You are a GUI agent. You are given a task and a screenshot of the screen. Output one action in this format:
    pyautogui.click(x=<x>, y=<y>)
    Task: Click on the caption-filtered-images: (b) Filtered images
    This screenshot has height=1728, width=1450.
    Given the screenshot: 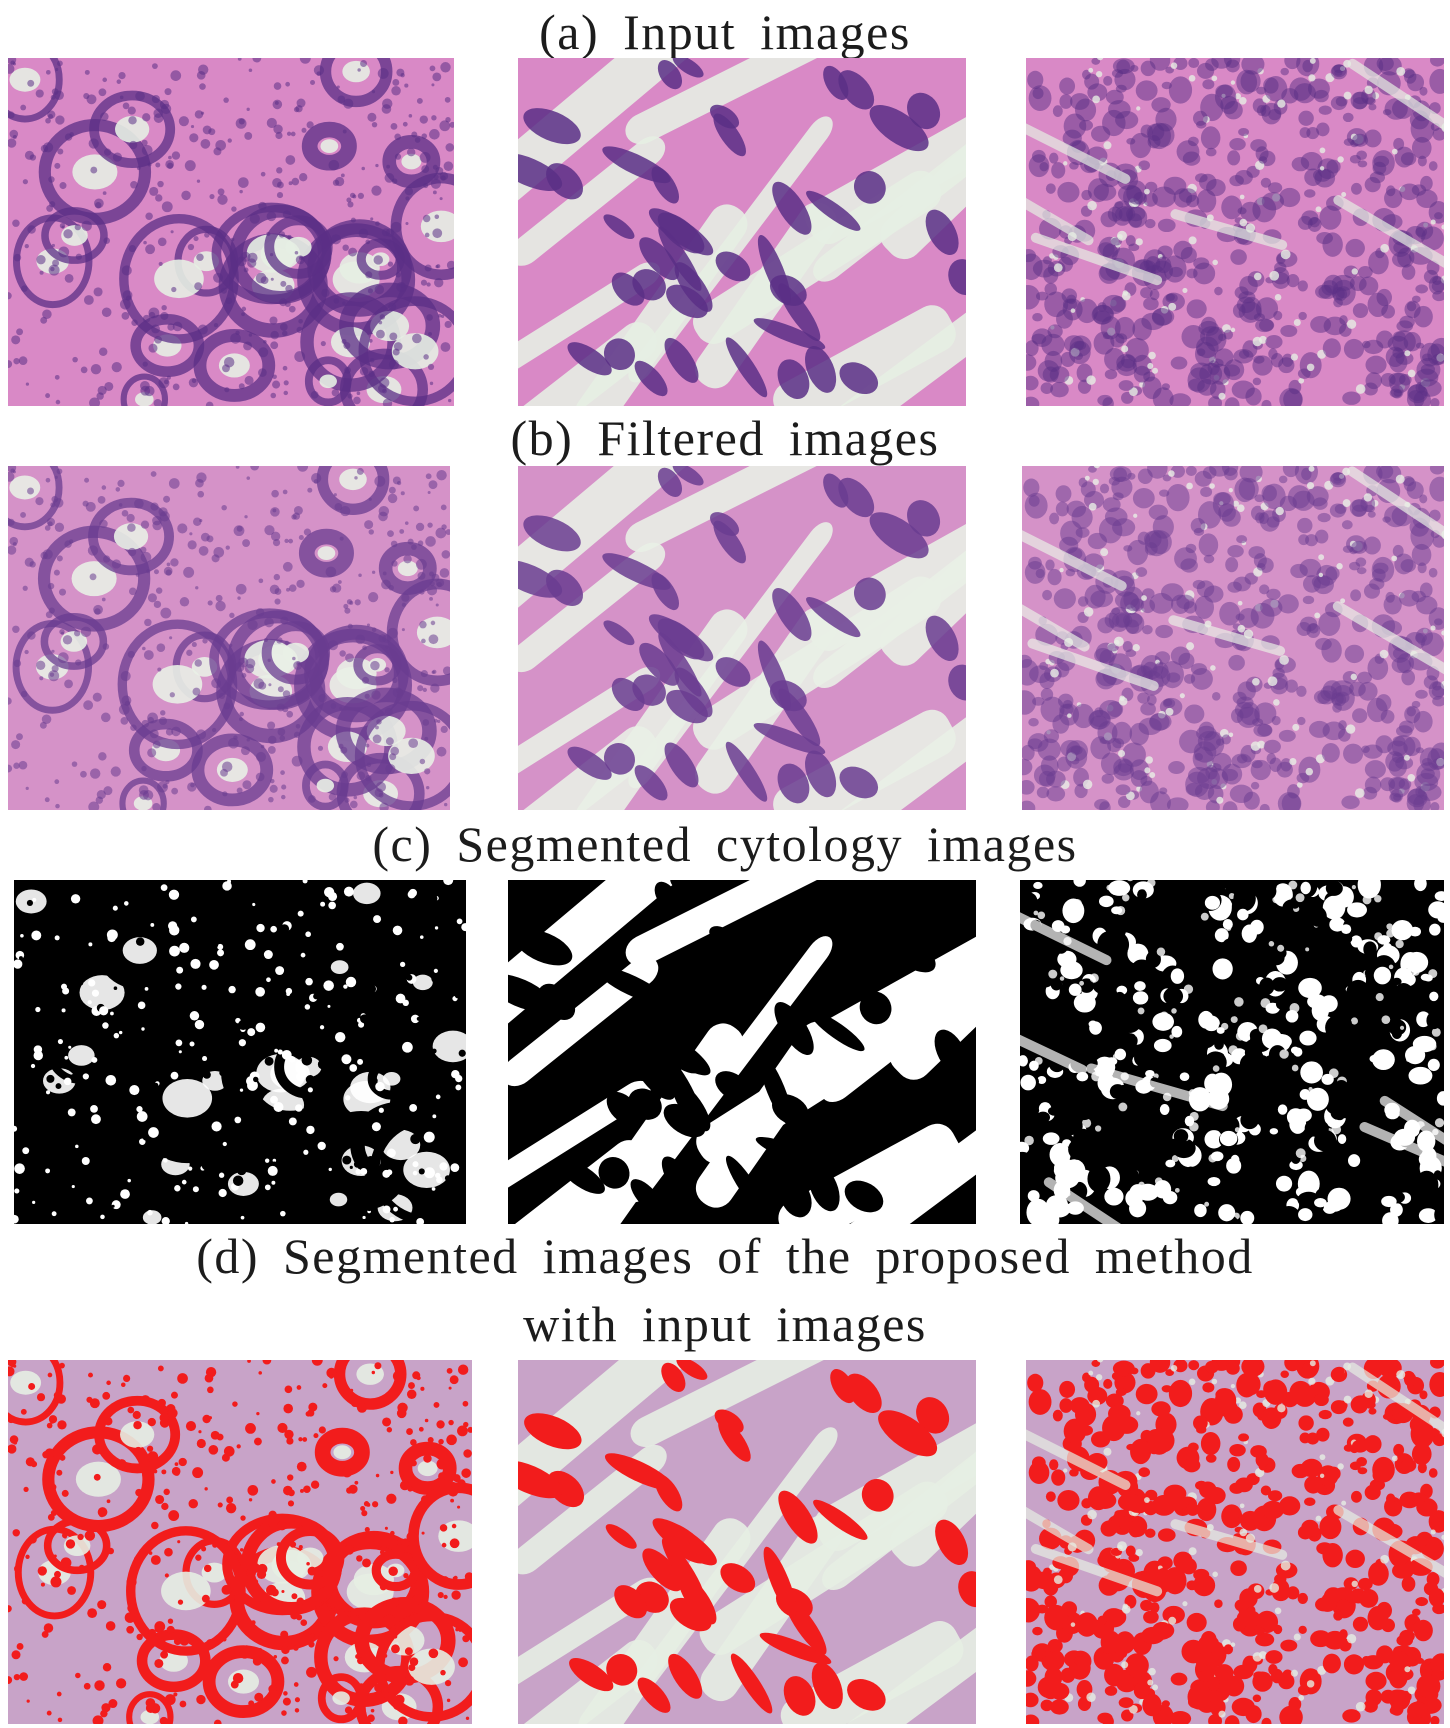 What is the action you would take?
    pyautogui.click(x=725, y=438)
    